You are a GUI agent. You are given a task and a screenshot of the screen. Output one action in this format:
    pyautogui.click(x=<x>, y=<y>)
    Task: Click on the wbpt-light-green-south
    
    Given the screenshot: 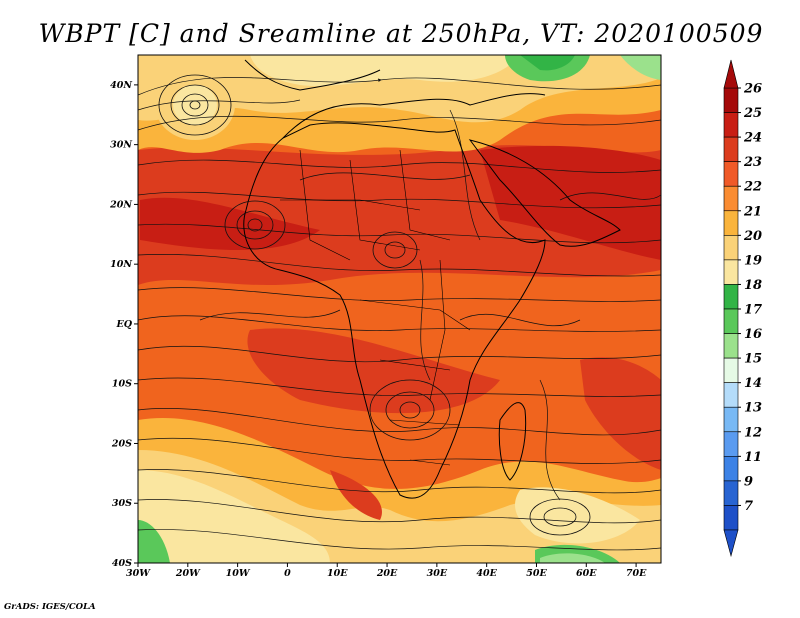 What is the action you would take?
    pyautogui.click(x=572, y=558)
    